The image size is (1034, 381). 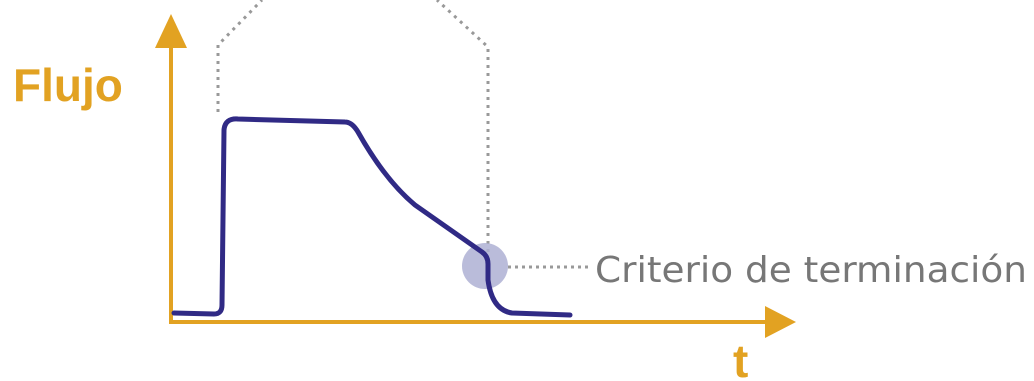 I want to click on y-axis-label: Flujo, so click(x=68, y=85).